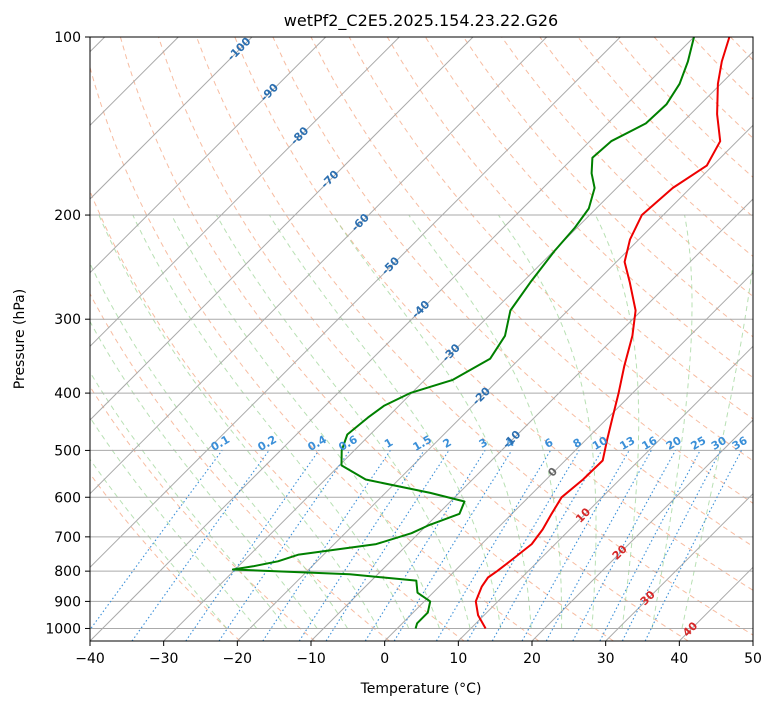 This screenshot has width=775, height=708. What do you see at coordinates (238, 659) in the screenshot?
I see `x-tick-label: −20` at bounding box center [238, 659].